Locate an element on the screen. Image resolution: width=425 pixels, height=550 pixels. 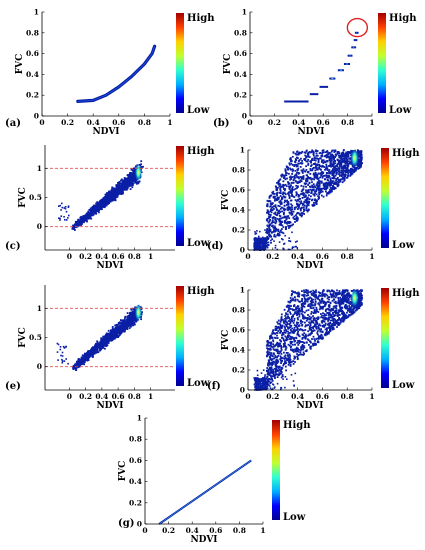
y-tick-label: 0.4 is located at coordinates (240, 74).